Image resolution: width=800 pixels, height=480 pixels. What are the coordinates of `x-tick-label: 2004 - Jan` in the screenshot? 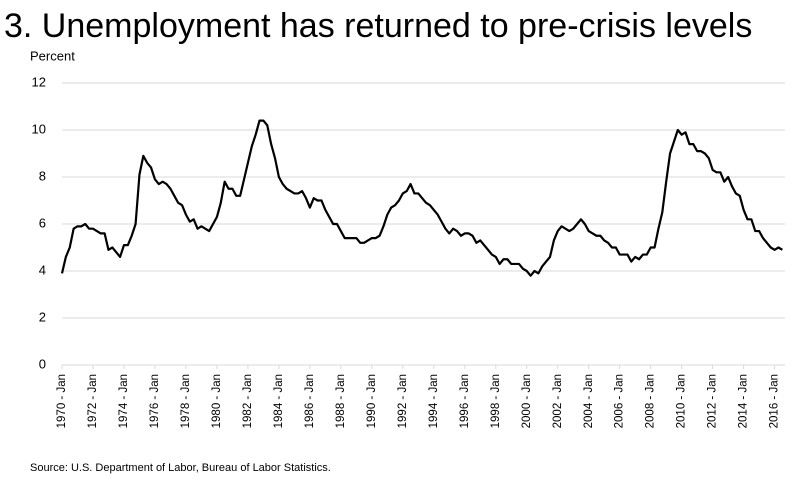 It's located at (589, 401).